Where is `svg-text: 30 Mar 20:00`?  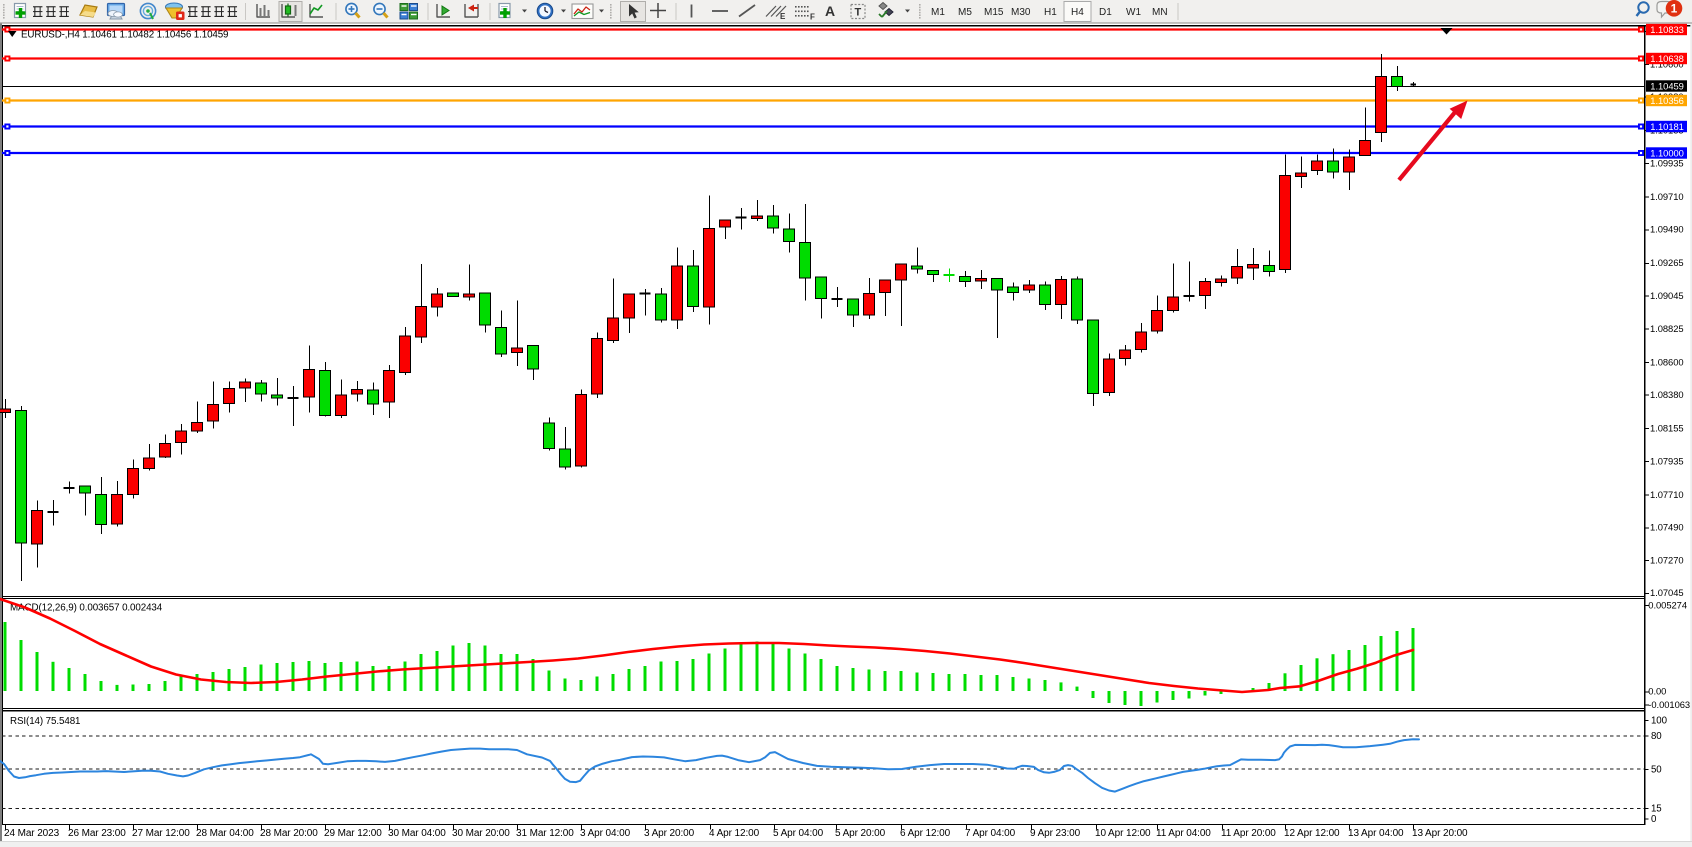
svg-text: 30 Mar 20:00 is located at coordinates (481, 833).